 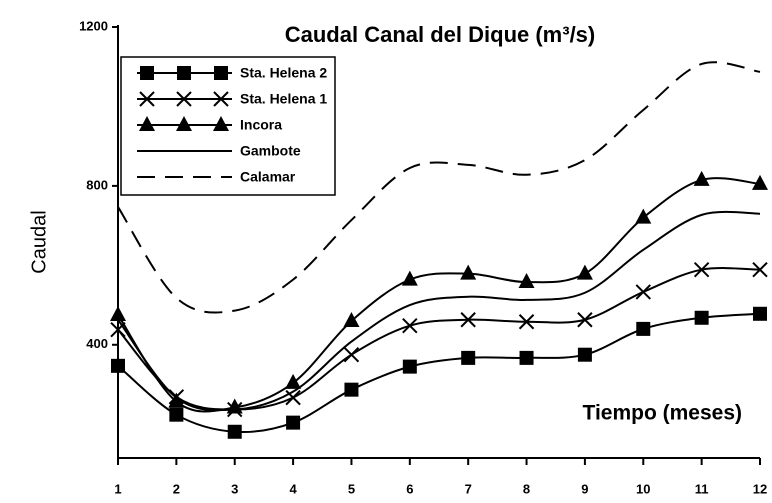 I want to click on y-tick-label: 800, so click(x=97, y=184).